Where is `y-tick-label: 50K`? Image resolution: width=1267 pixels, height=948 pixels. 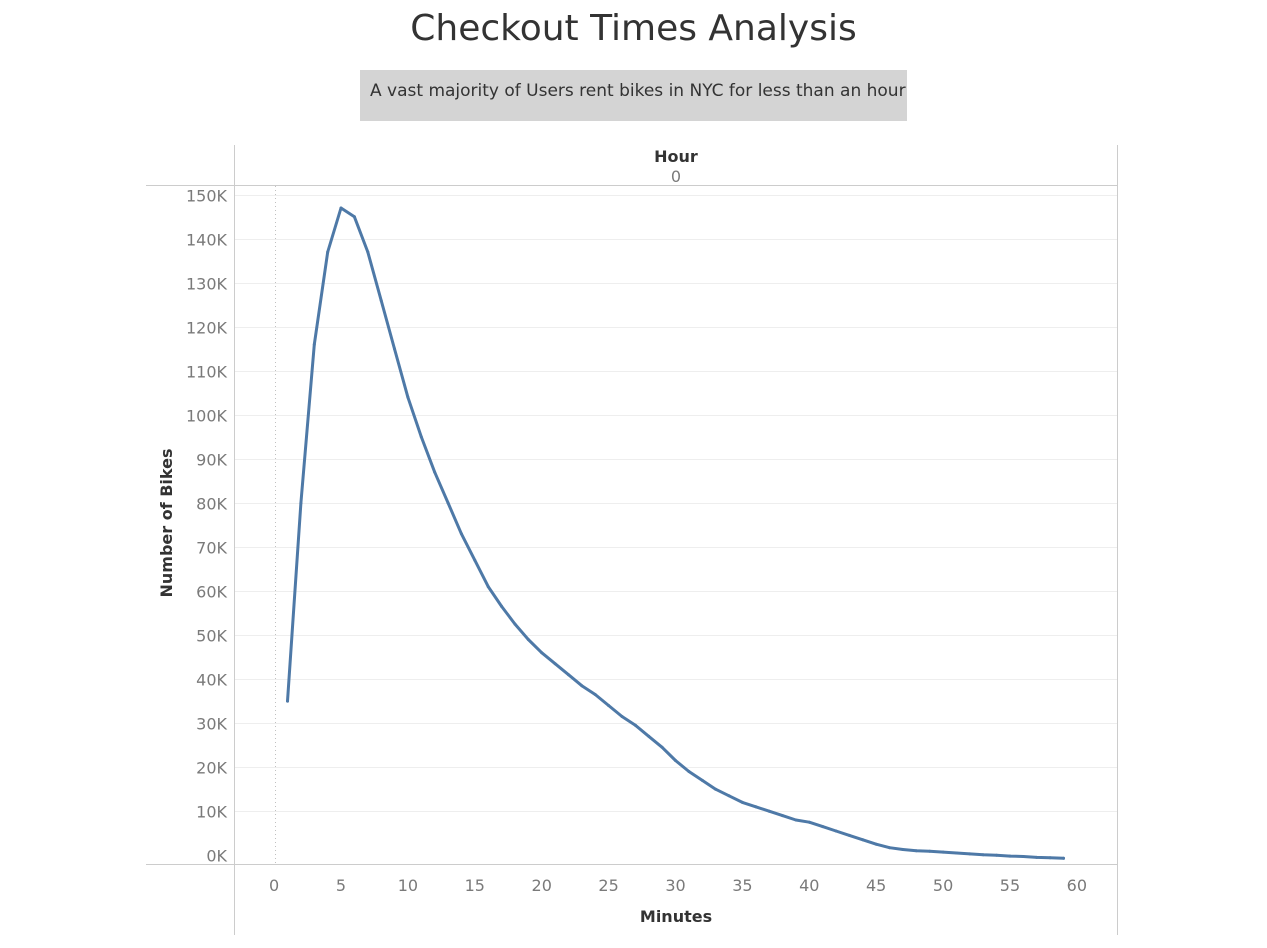 y-tick-label: 50K is located at coordinates (211, 636).